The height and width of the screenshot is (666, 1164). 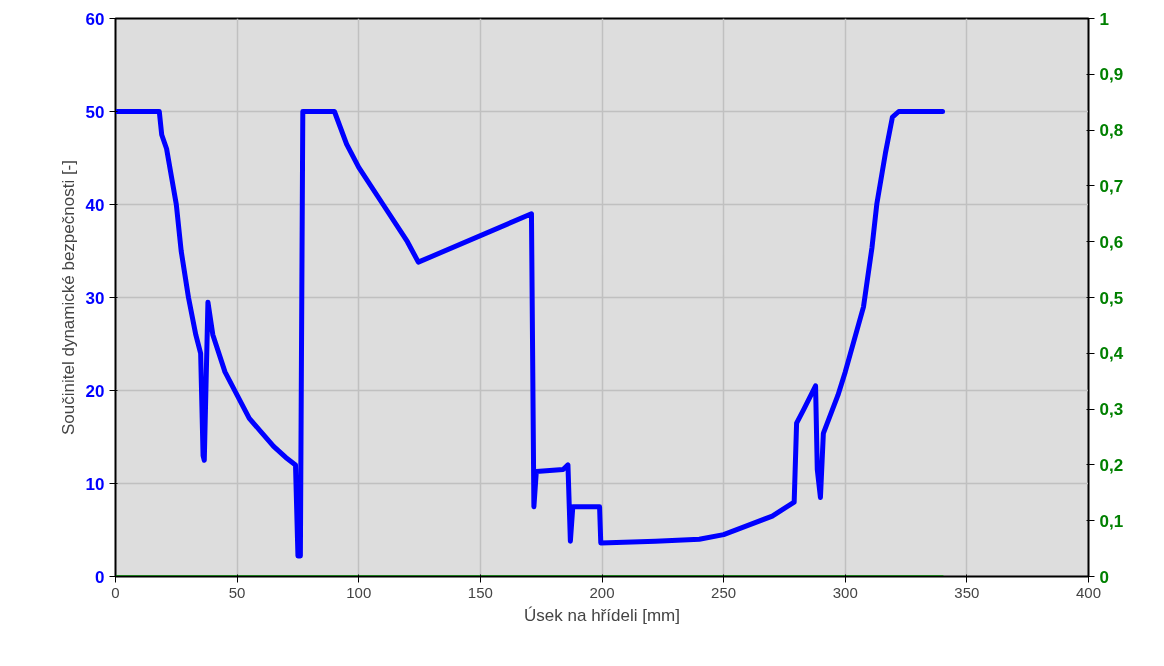 I want to click on y-tick-label: 60, so click(x=95, y=19).